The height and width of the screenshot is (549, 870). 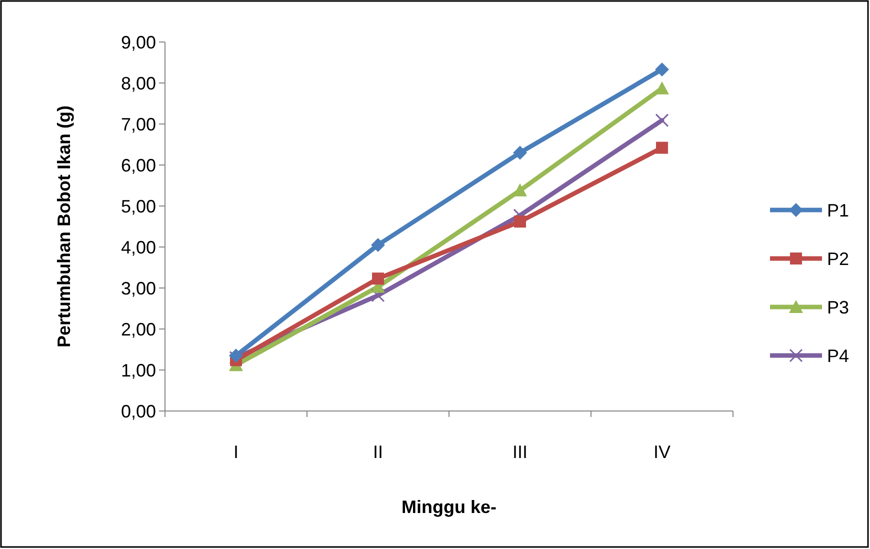 What do you see at coordinates (138, 206) in the screenshot?
I see `y-tick-label: 5,00` at bounding box center [138, 206].